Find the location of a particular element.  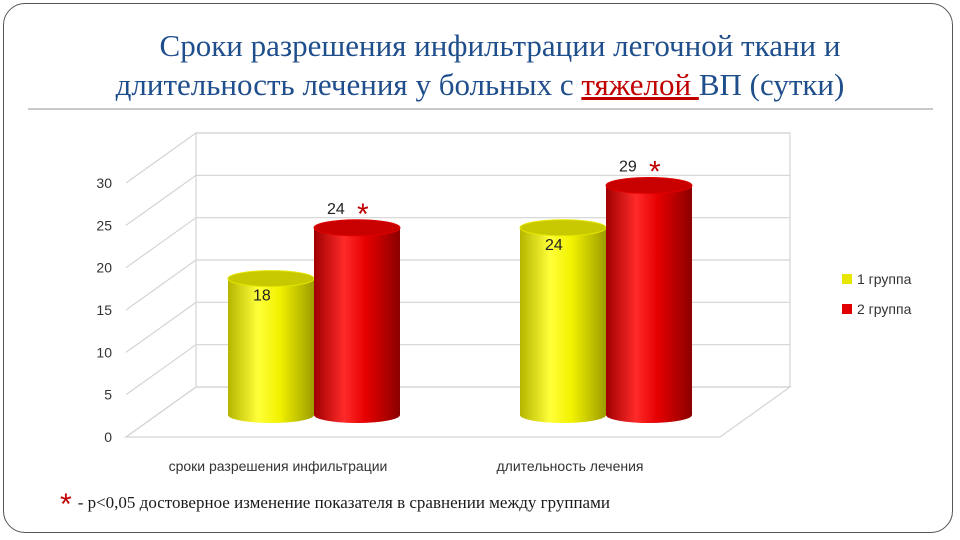

legend-label-1: 1 группа is located at coordinates (884, 279).